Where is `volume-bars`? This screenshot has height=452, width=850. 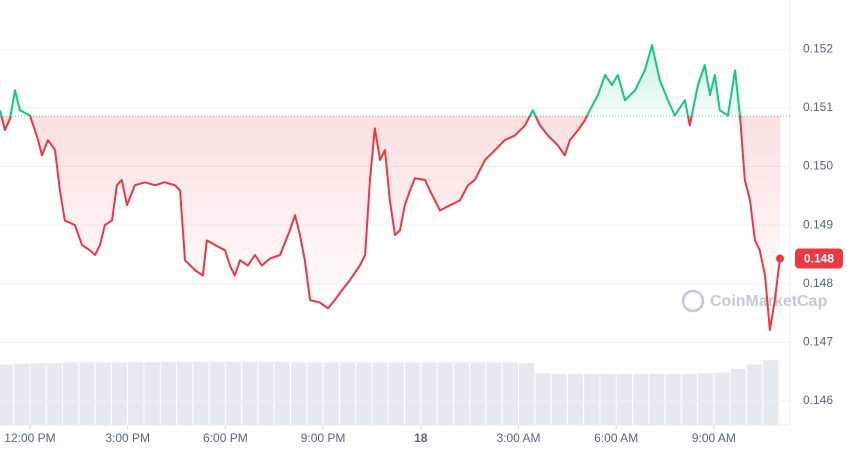
volume-bars is located at coordinates (389, 392).